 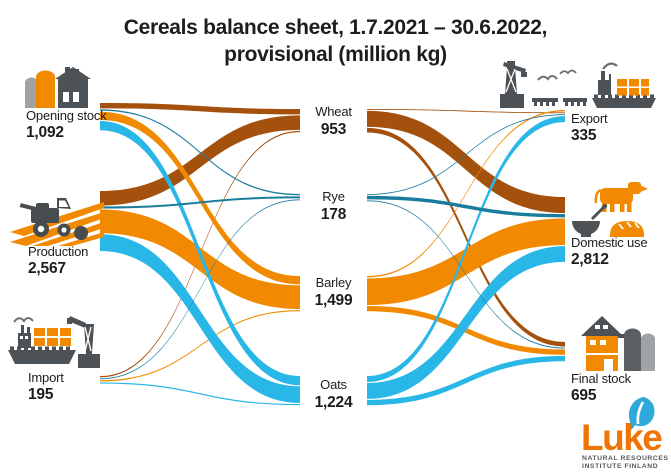 What do you see at coordinates (601, 387) in the screenshot?
I see `destination-final-stock: Final stock 695` at bounding box center [601, 387].